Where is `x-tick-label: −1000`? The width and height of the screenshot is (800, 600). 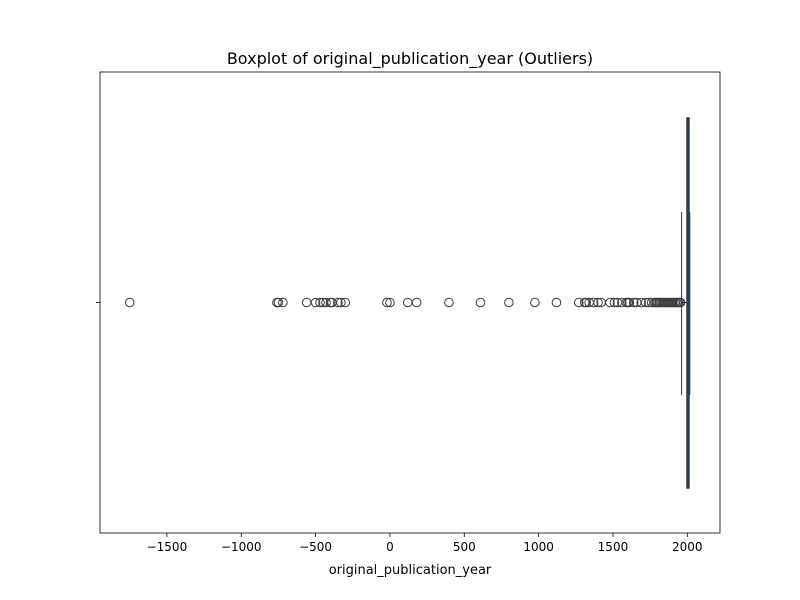
x-tick-label: −1000 is located at coordinates (241, 547).